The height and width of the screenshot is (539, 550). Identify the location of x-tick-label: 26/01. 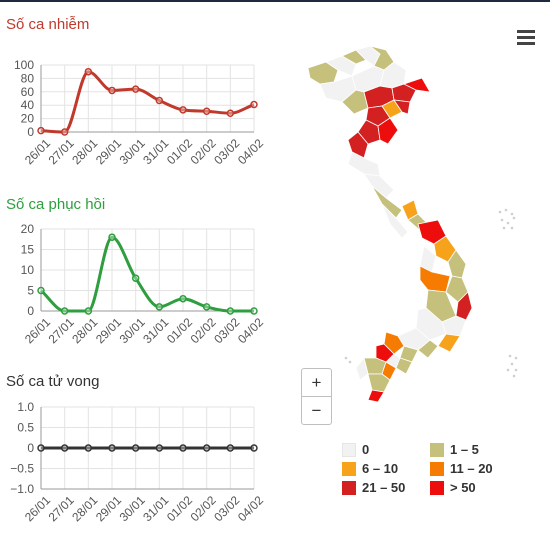
(37, 151).